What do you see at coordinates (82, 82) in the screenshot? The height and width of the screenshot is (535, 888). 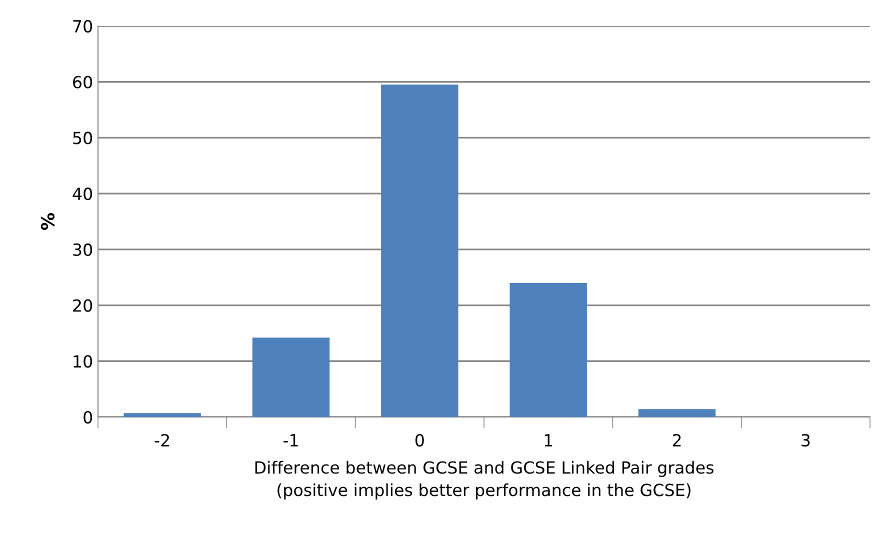 I see `y-tick-label: 60` at bounding box center [82, 82].